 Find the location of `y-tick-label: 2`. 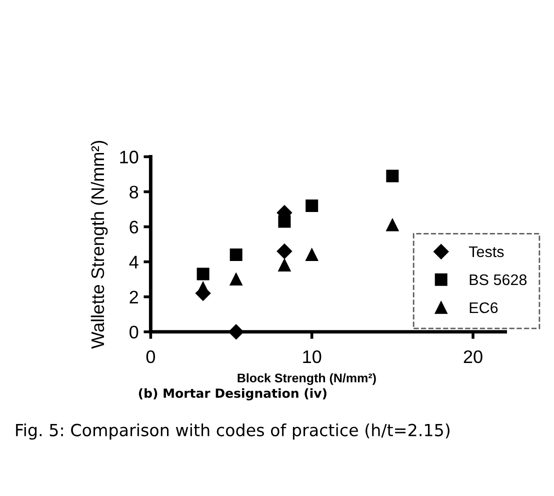

y-tick-label: 2 is located at coordinates (134, 297).